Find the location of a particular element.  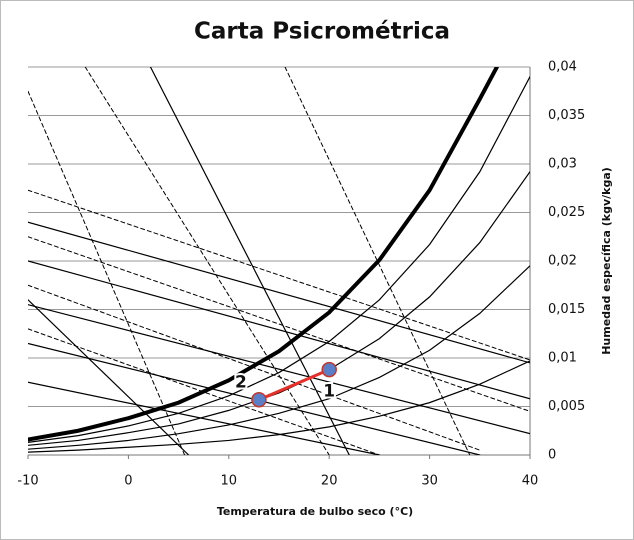

y-tick-label: 0,025 is located at coordinates (566, 212).